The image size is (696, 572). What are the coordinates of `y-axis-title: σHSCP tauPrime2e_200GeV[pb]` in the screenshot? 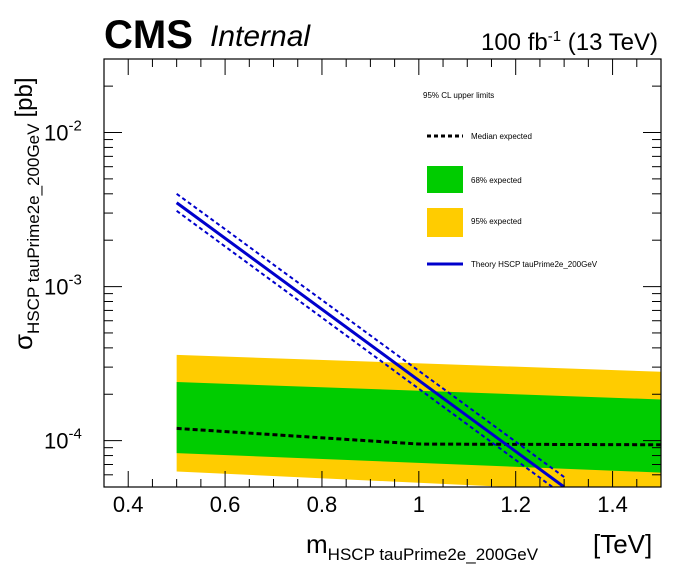 It's located at (25, 214).